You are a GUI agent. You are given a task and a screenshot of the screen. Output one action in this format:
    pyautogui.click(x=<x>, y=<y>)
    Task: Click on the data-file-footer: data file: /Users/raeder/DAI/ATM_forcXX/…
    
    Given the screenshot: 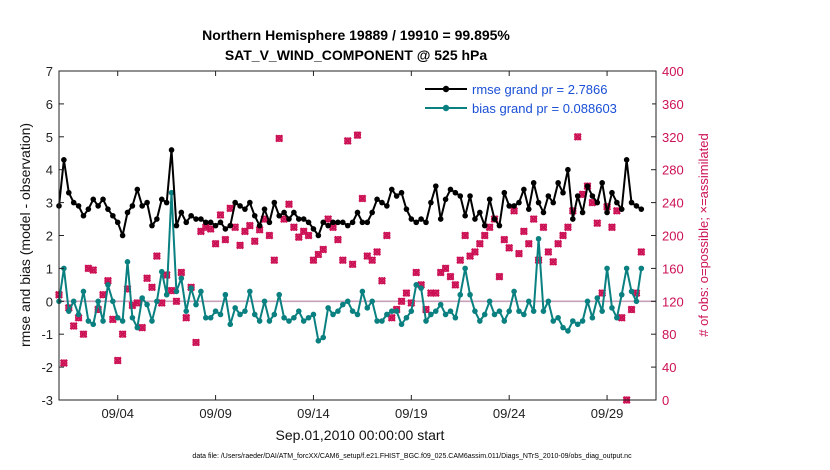 What is the action you would take?
    pyautogui.click(x=412, y=456)
    